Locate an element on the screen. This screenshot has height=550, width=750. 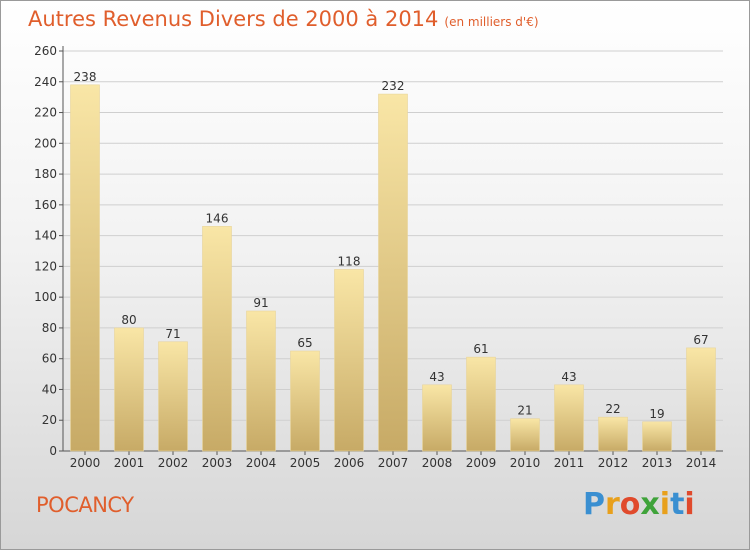
x-tick-label: 2010 is located at coordinates (525, 463).